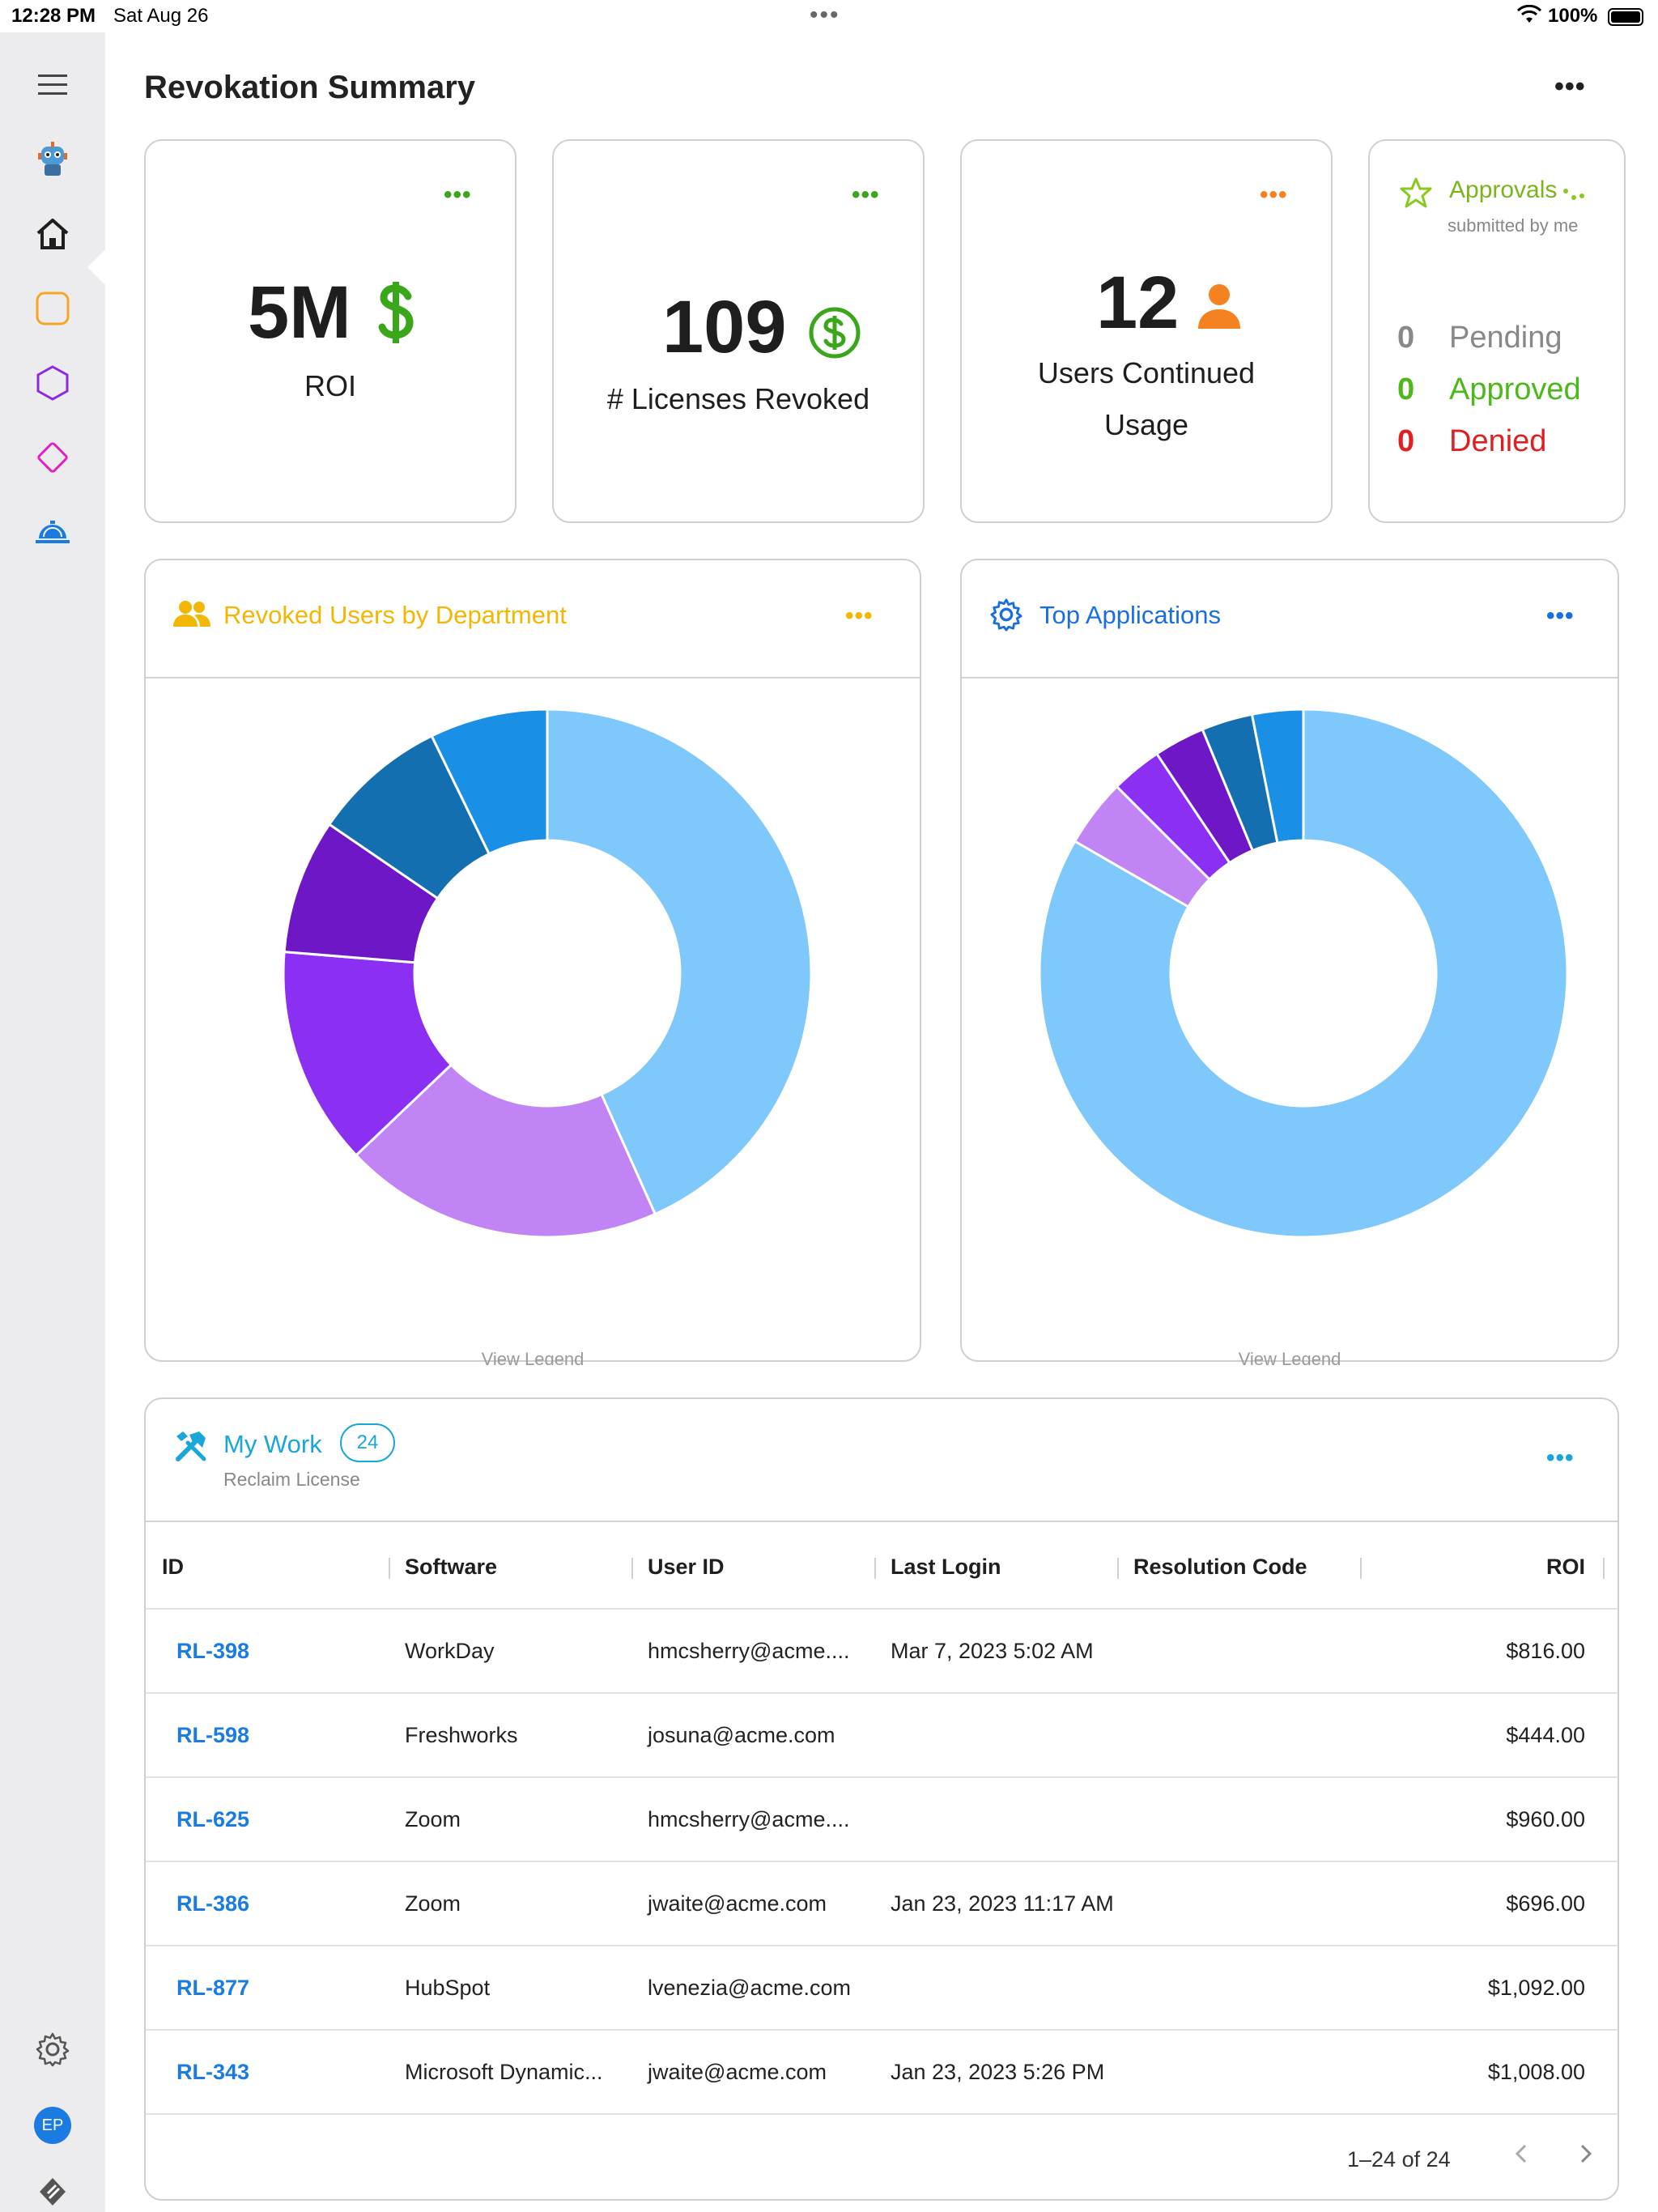  I want to click on cell-user-id: josuna@acme.com, so click(741, 1735).